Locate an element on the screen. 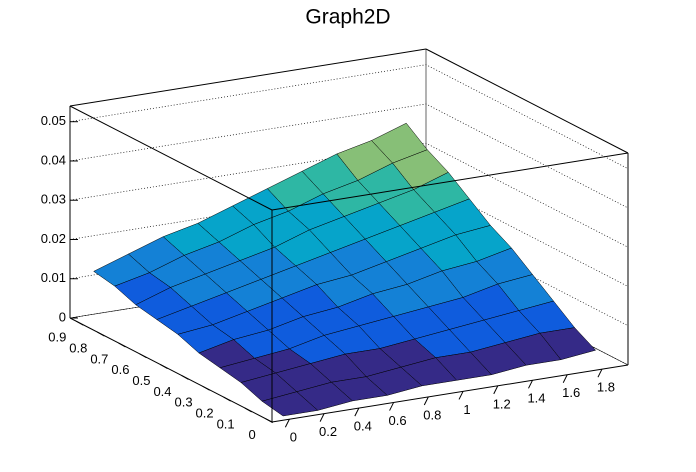 Image resolution: width=696 pixels, height=472 pixels. z-tick-label: 0.03 is located at coordinates (53, 199).